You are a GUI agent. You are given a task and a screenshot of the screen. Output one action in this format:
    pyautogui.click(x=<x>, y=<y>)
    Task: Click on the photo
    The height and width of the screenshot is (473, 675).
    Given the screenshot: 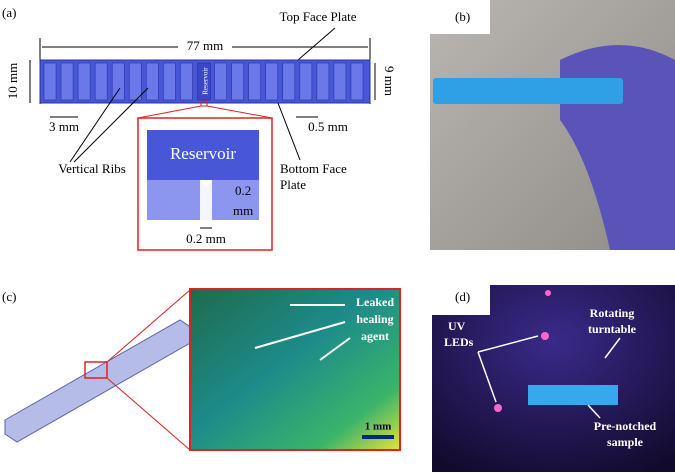 What is the action you would take?
    pyautogui.click(x=553, y=378)
    